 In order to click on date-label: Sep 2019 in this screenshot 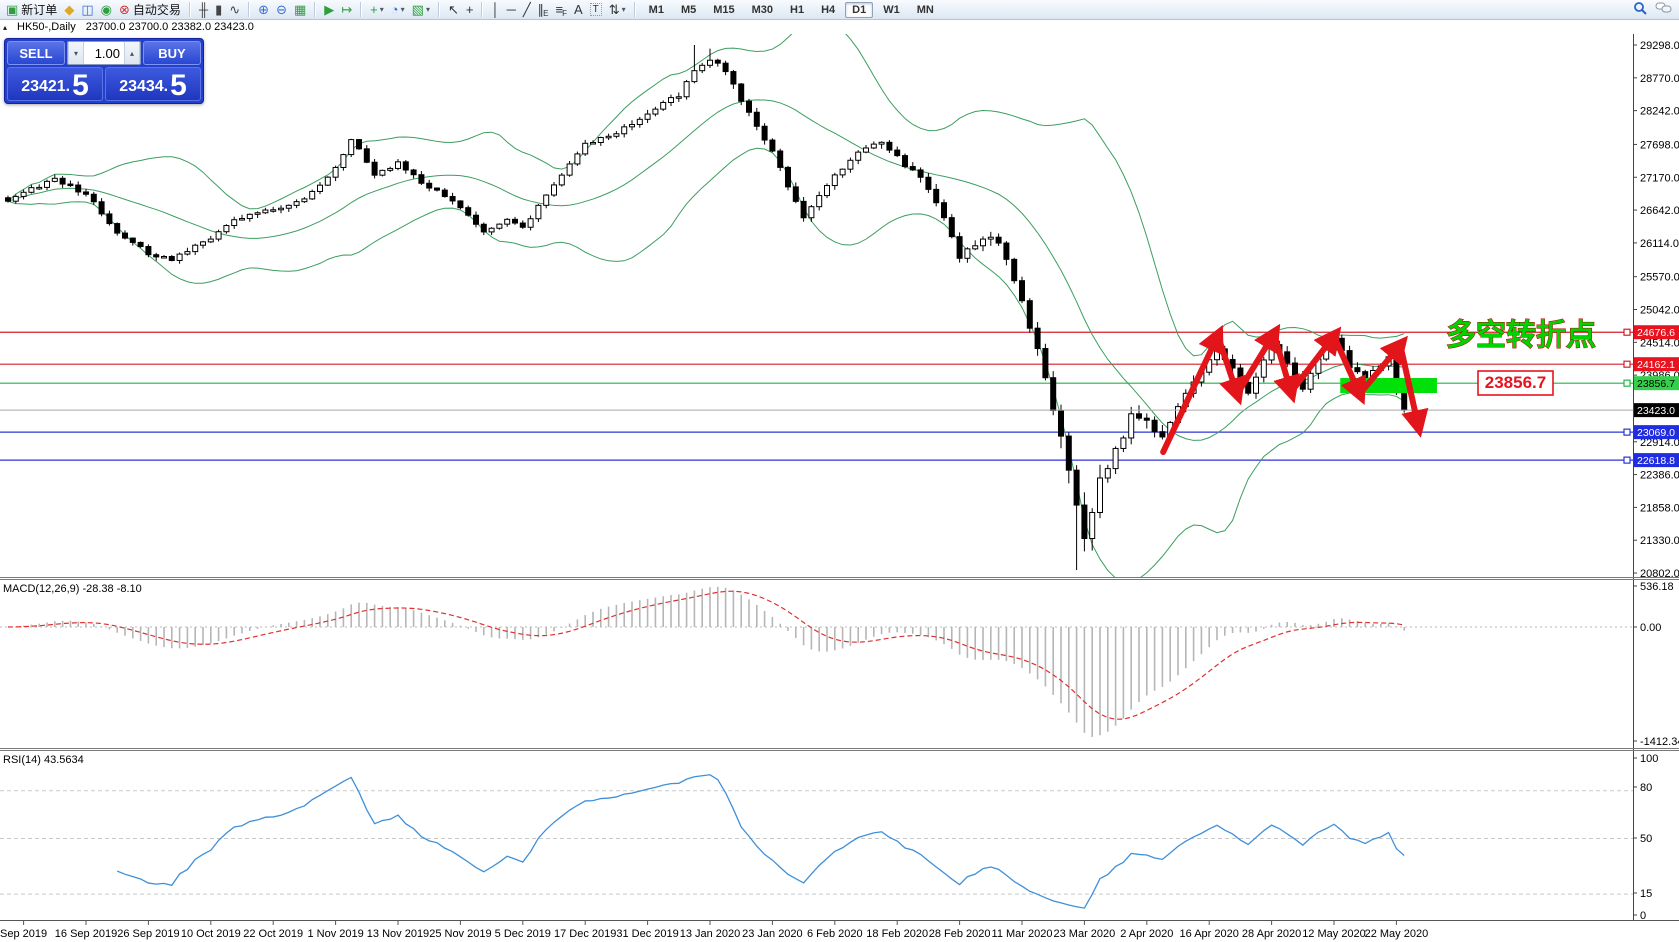, I will do `click(23, 934)`.